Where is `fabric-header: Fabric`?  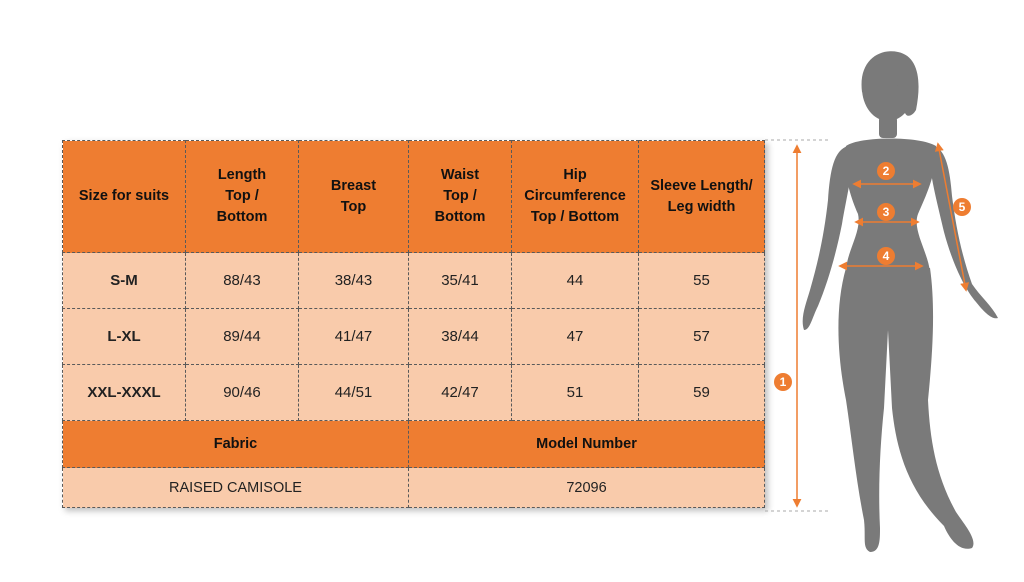
fabric-header: Fabric is located at coordinates (235, 444).